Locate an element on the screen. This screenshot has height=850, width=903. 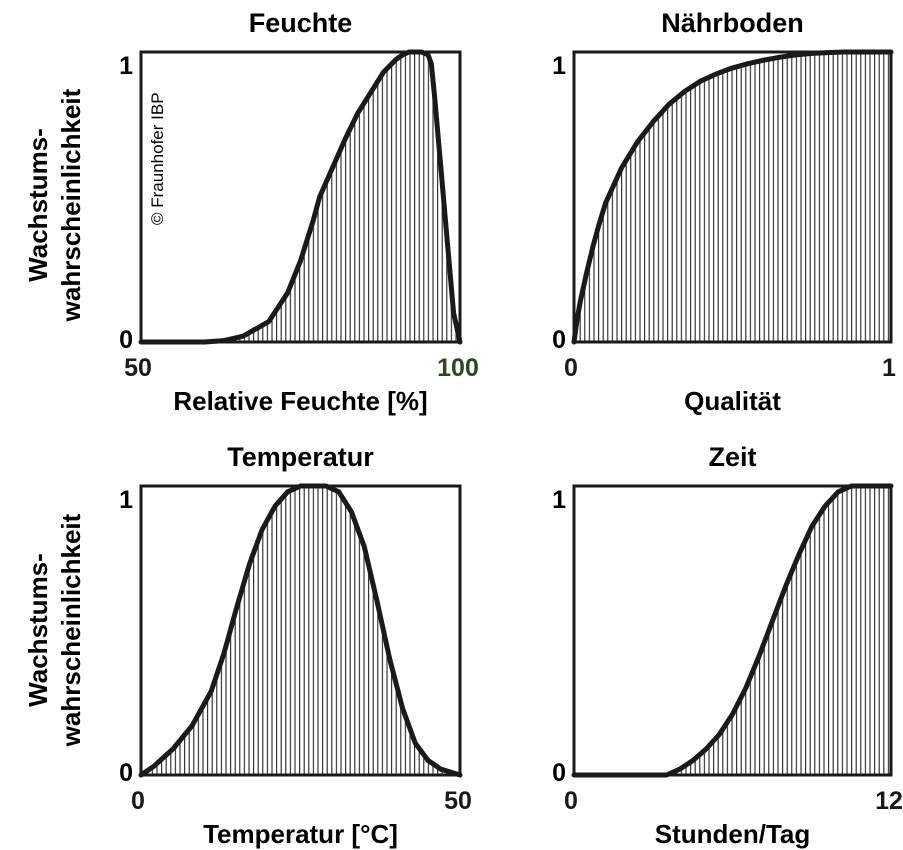
ylabel-bottom-line1: Wachstums- is located at coordinates (38, 630).